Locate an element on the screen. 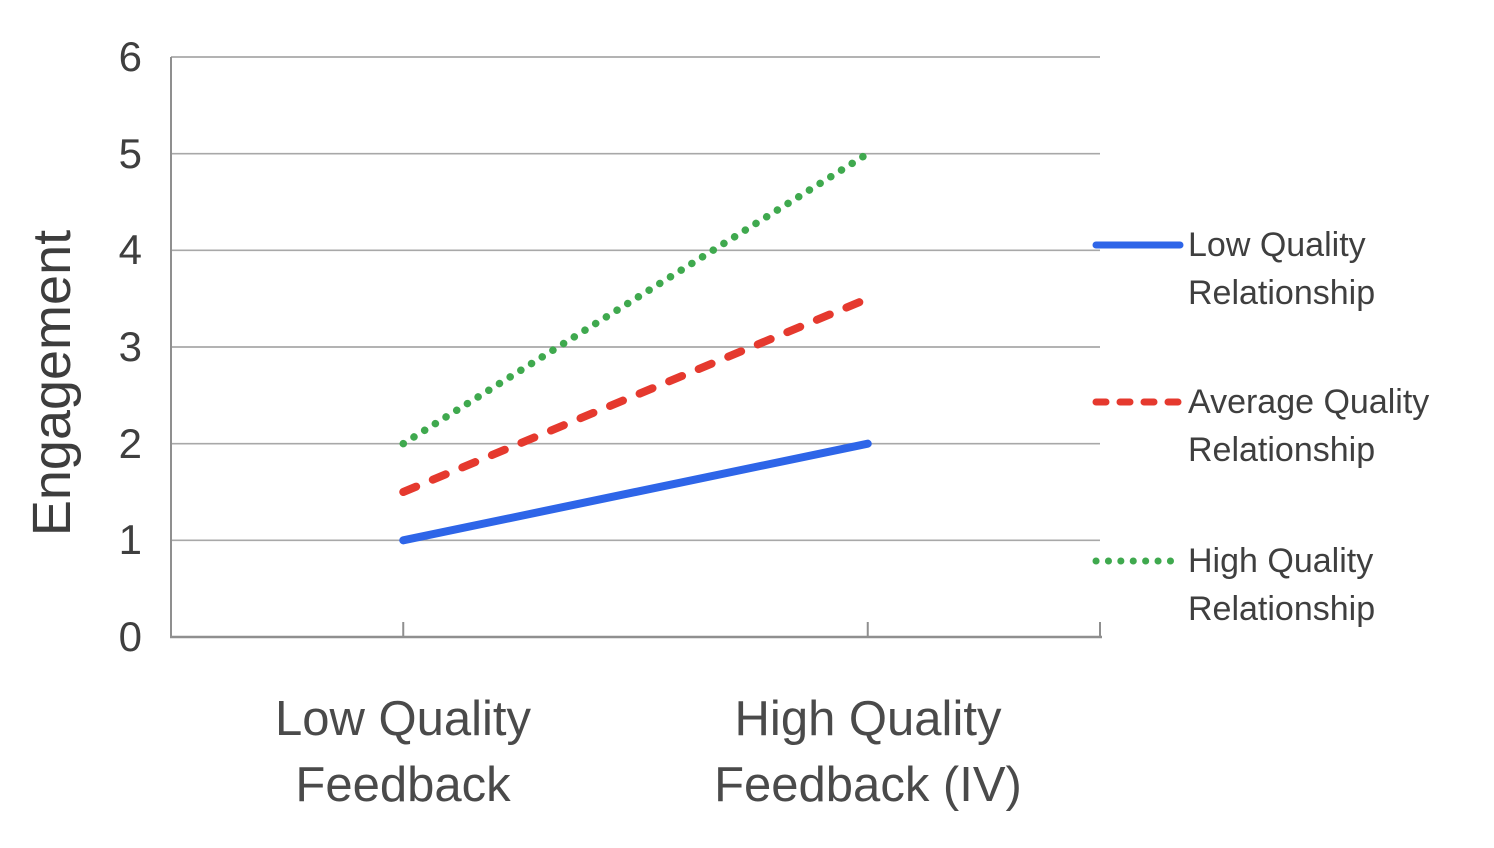 This screenshot has width=1494, height=848. y-axis-tick-label-2: 2 is located at coordinates (130, 443).